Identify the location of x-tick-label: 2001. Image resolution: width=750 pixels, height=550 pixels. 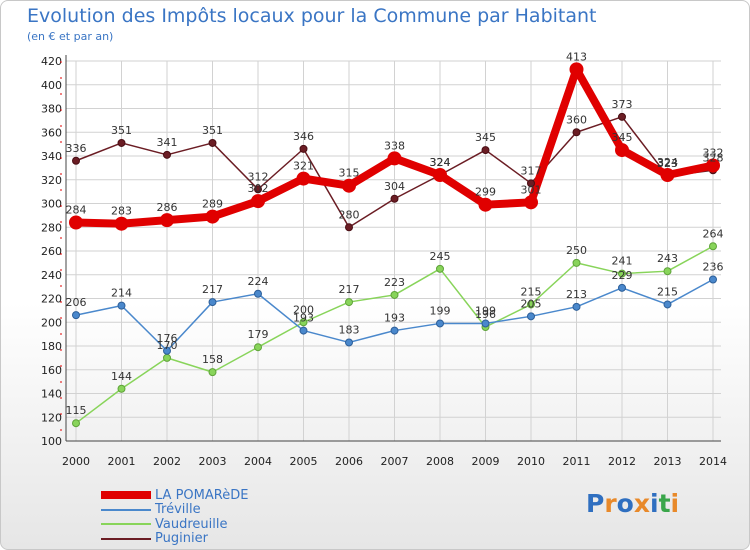
(122, 461).